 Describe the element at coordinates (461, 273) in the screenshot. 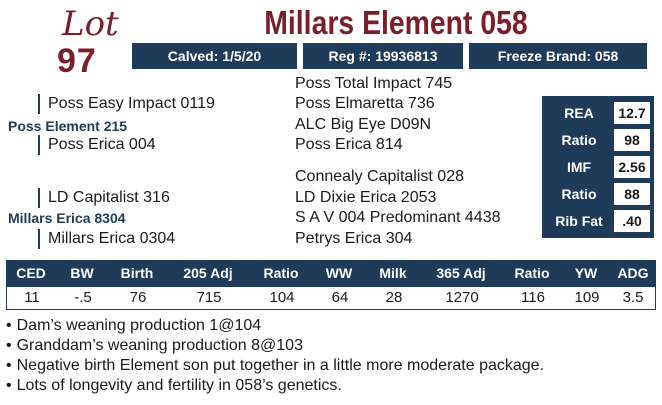

I see `epd-header-365adj: 365 Adj` at that location.